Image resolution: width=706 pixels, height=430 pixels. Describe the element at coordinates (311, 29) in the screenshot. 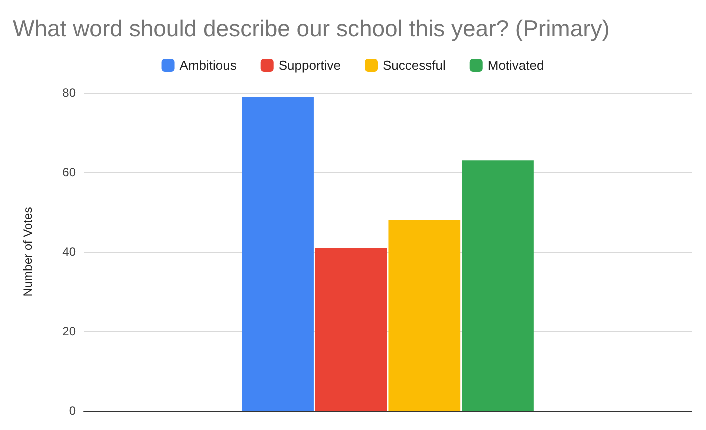

I see `chart-title: What word should describe our school this year? (Primary)` at that location.